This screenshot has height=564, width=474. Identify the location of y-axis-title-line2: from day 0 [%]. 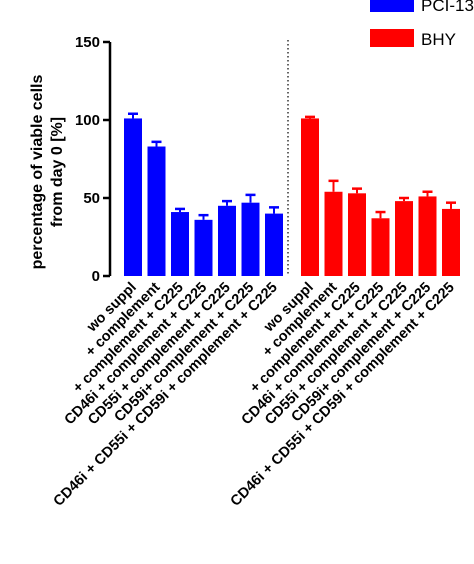
(57, 172).